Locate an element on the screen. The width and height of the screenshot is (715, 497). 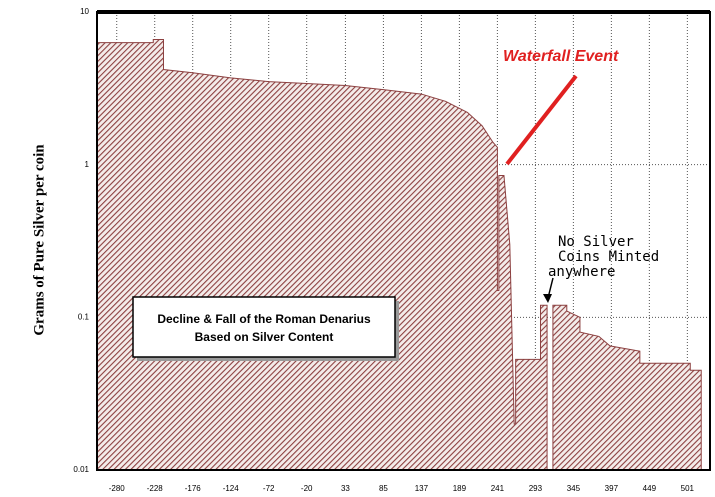
arrow-head is located at coordinates (547, 298).